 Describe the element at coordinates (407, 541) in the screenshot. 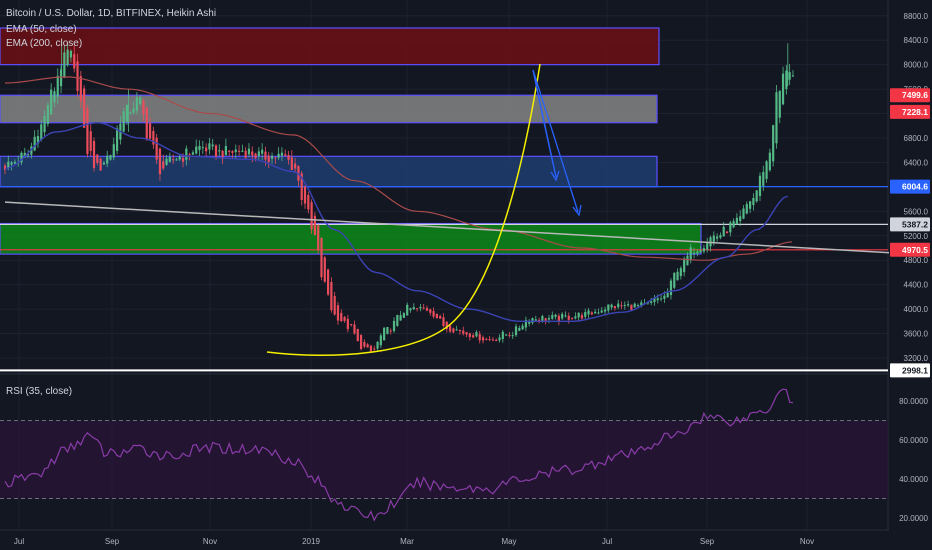

I see `time-tick-label: Mar` at that location.